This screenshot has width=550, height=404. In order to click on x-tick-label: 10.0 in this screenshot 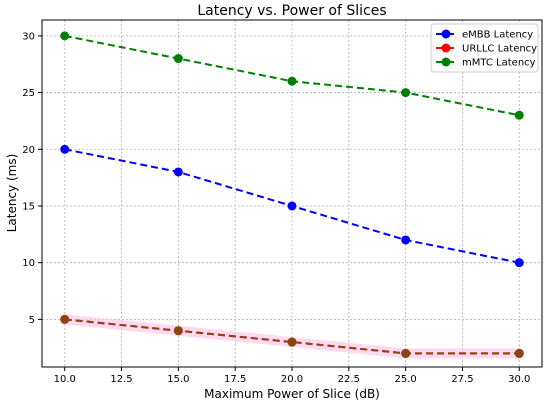, I will do `click(65, 379)`.